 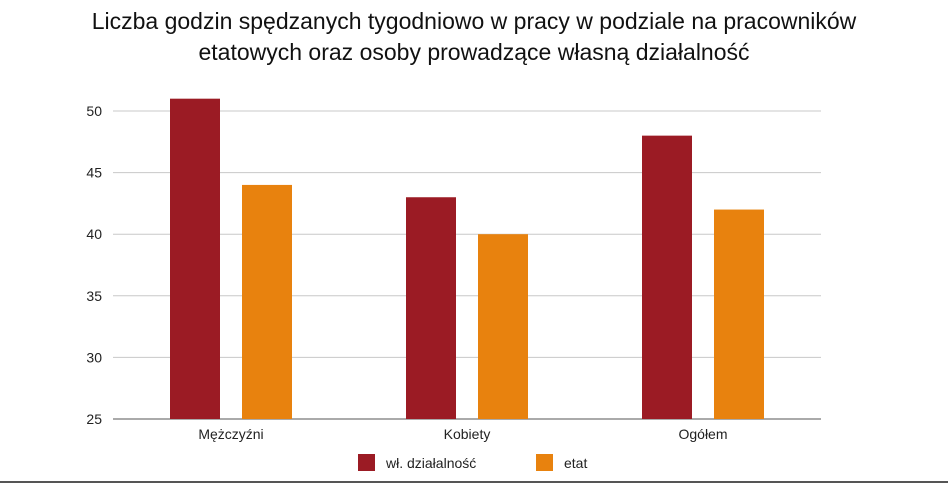 What do you see at coordinates (94, 111) in the screenshot?
I see `y-tick-label: 50` at bounding box center [94, 111].